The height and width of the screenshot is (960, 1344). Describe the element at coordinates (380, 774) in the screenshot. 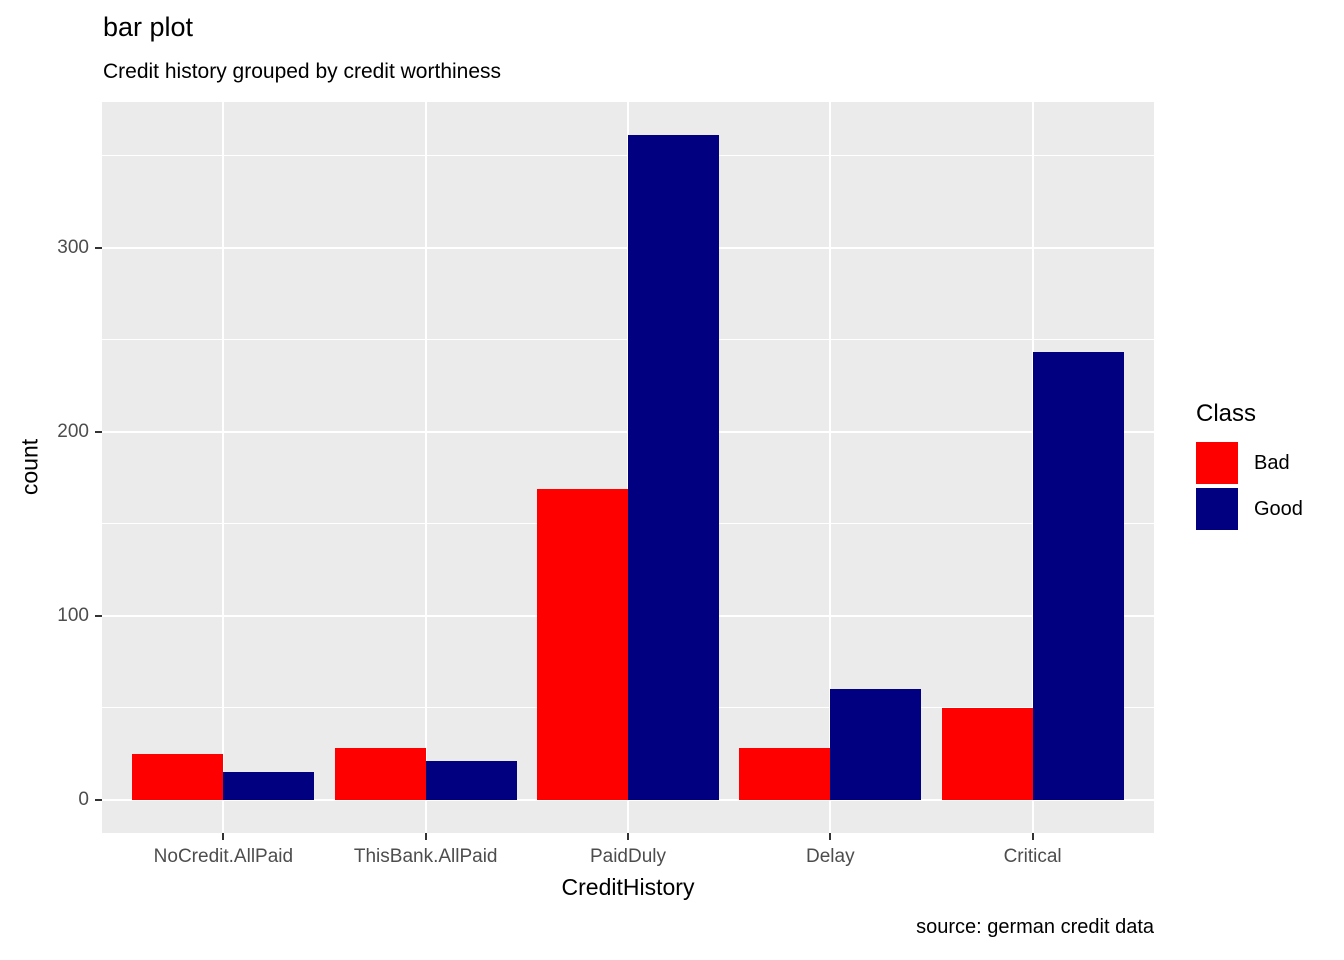

I see `bar-Bad-ThisBank.AllPaid` at that location.